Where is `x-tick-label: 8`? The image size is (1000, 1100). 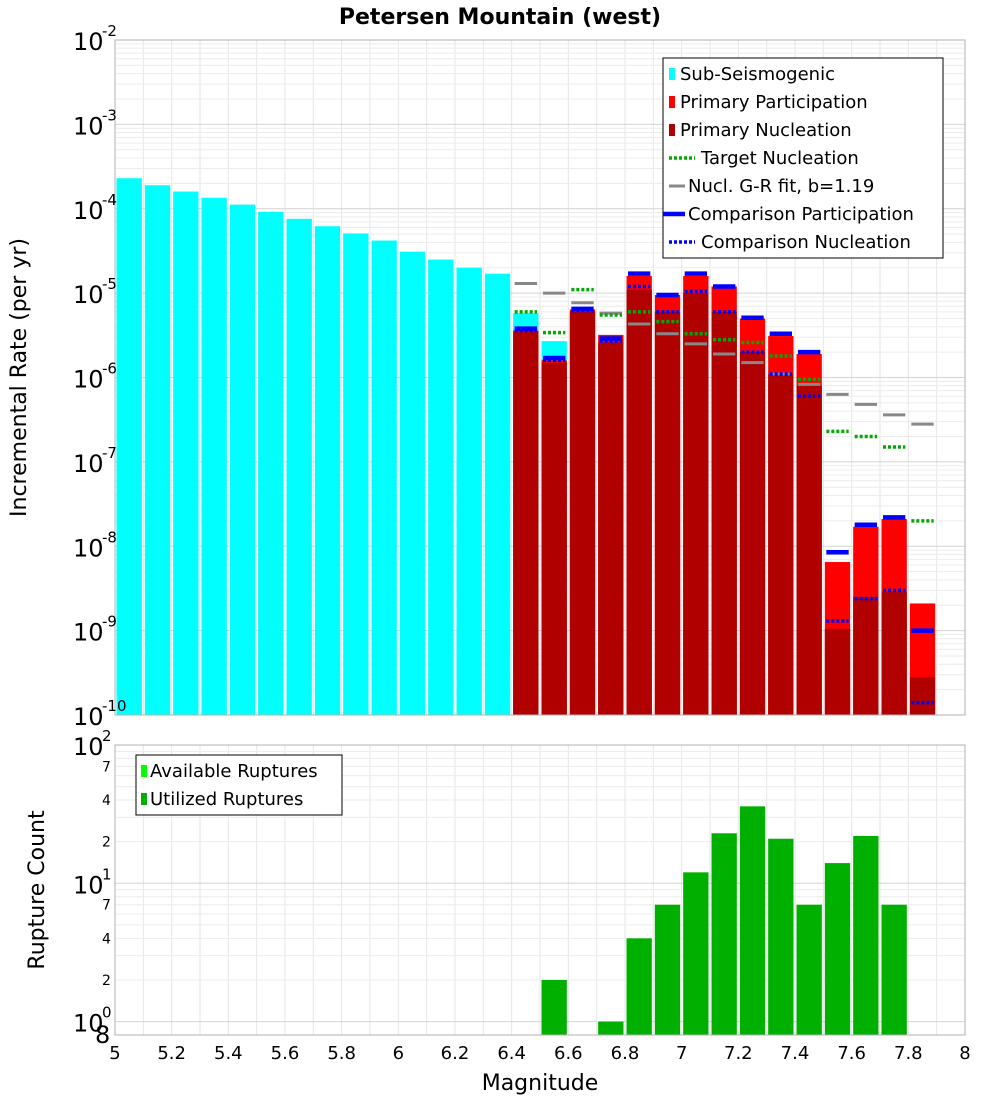
x-tick-label: 8 is located at coordinates (964, 1053).